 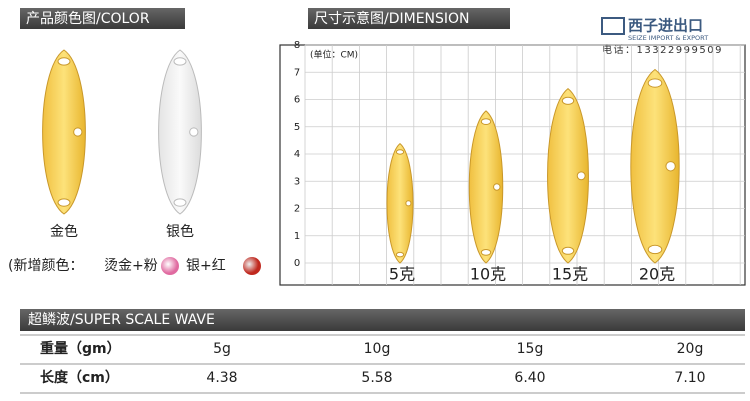 I want to click on y-tick-label: 8, so click(x=297, y=45).